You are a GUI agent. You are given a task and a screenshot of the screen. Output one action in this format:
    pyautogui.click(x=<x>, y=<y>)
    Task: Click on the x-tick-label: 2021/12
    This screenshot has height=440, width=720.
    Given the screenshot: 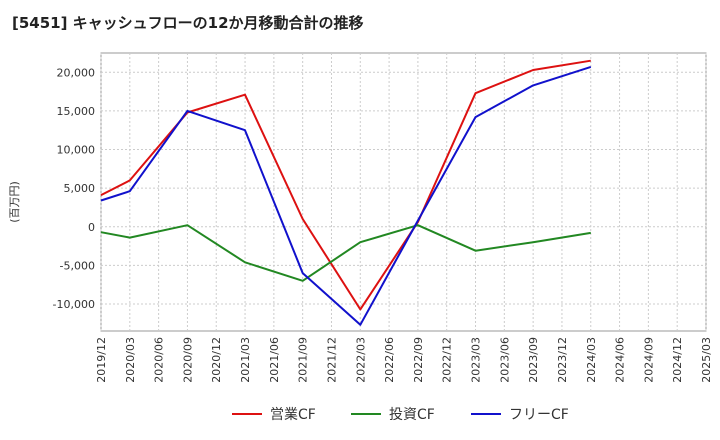 What is the action you would take?
    pyautogui.click(x=331, y=360)
    